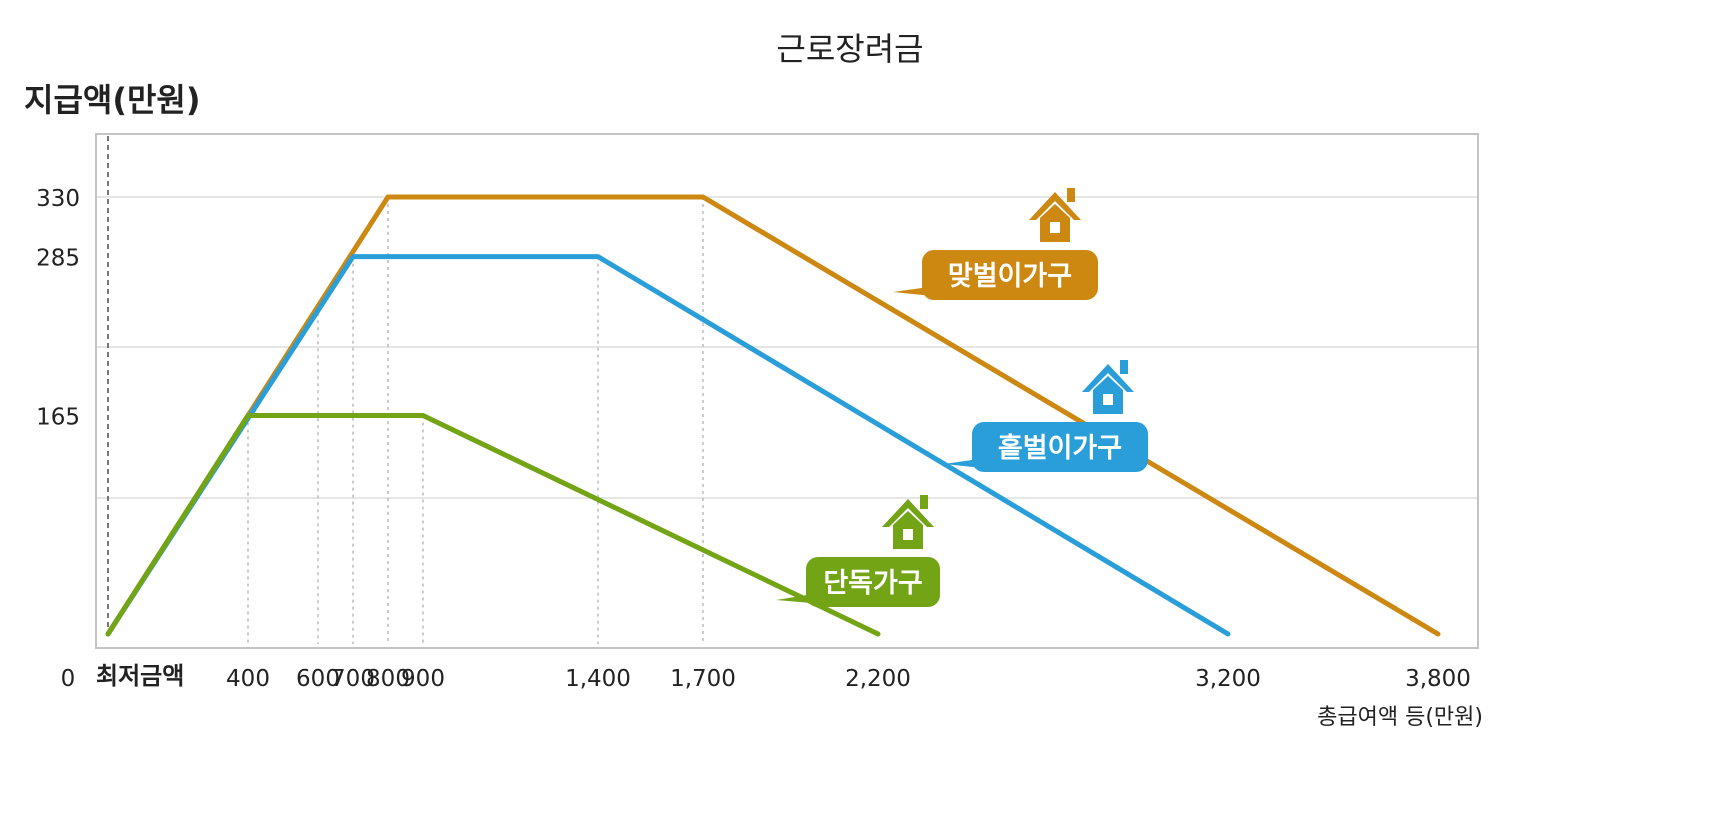 This screenshot has height=832, width=1722. I want to click on y-axis-title: 지급액(만원), so click(112, 100).